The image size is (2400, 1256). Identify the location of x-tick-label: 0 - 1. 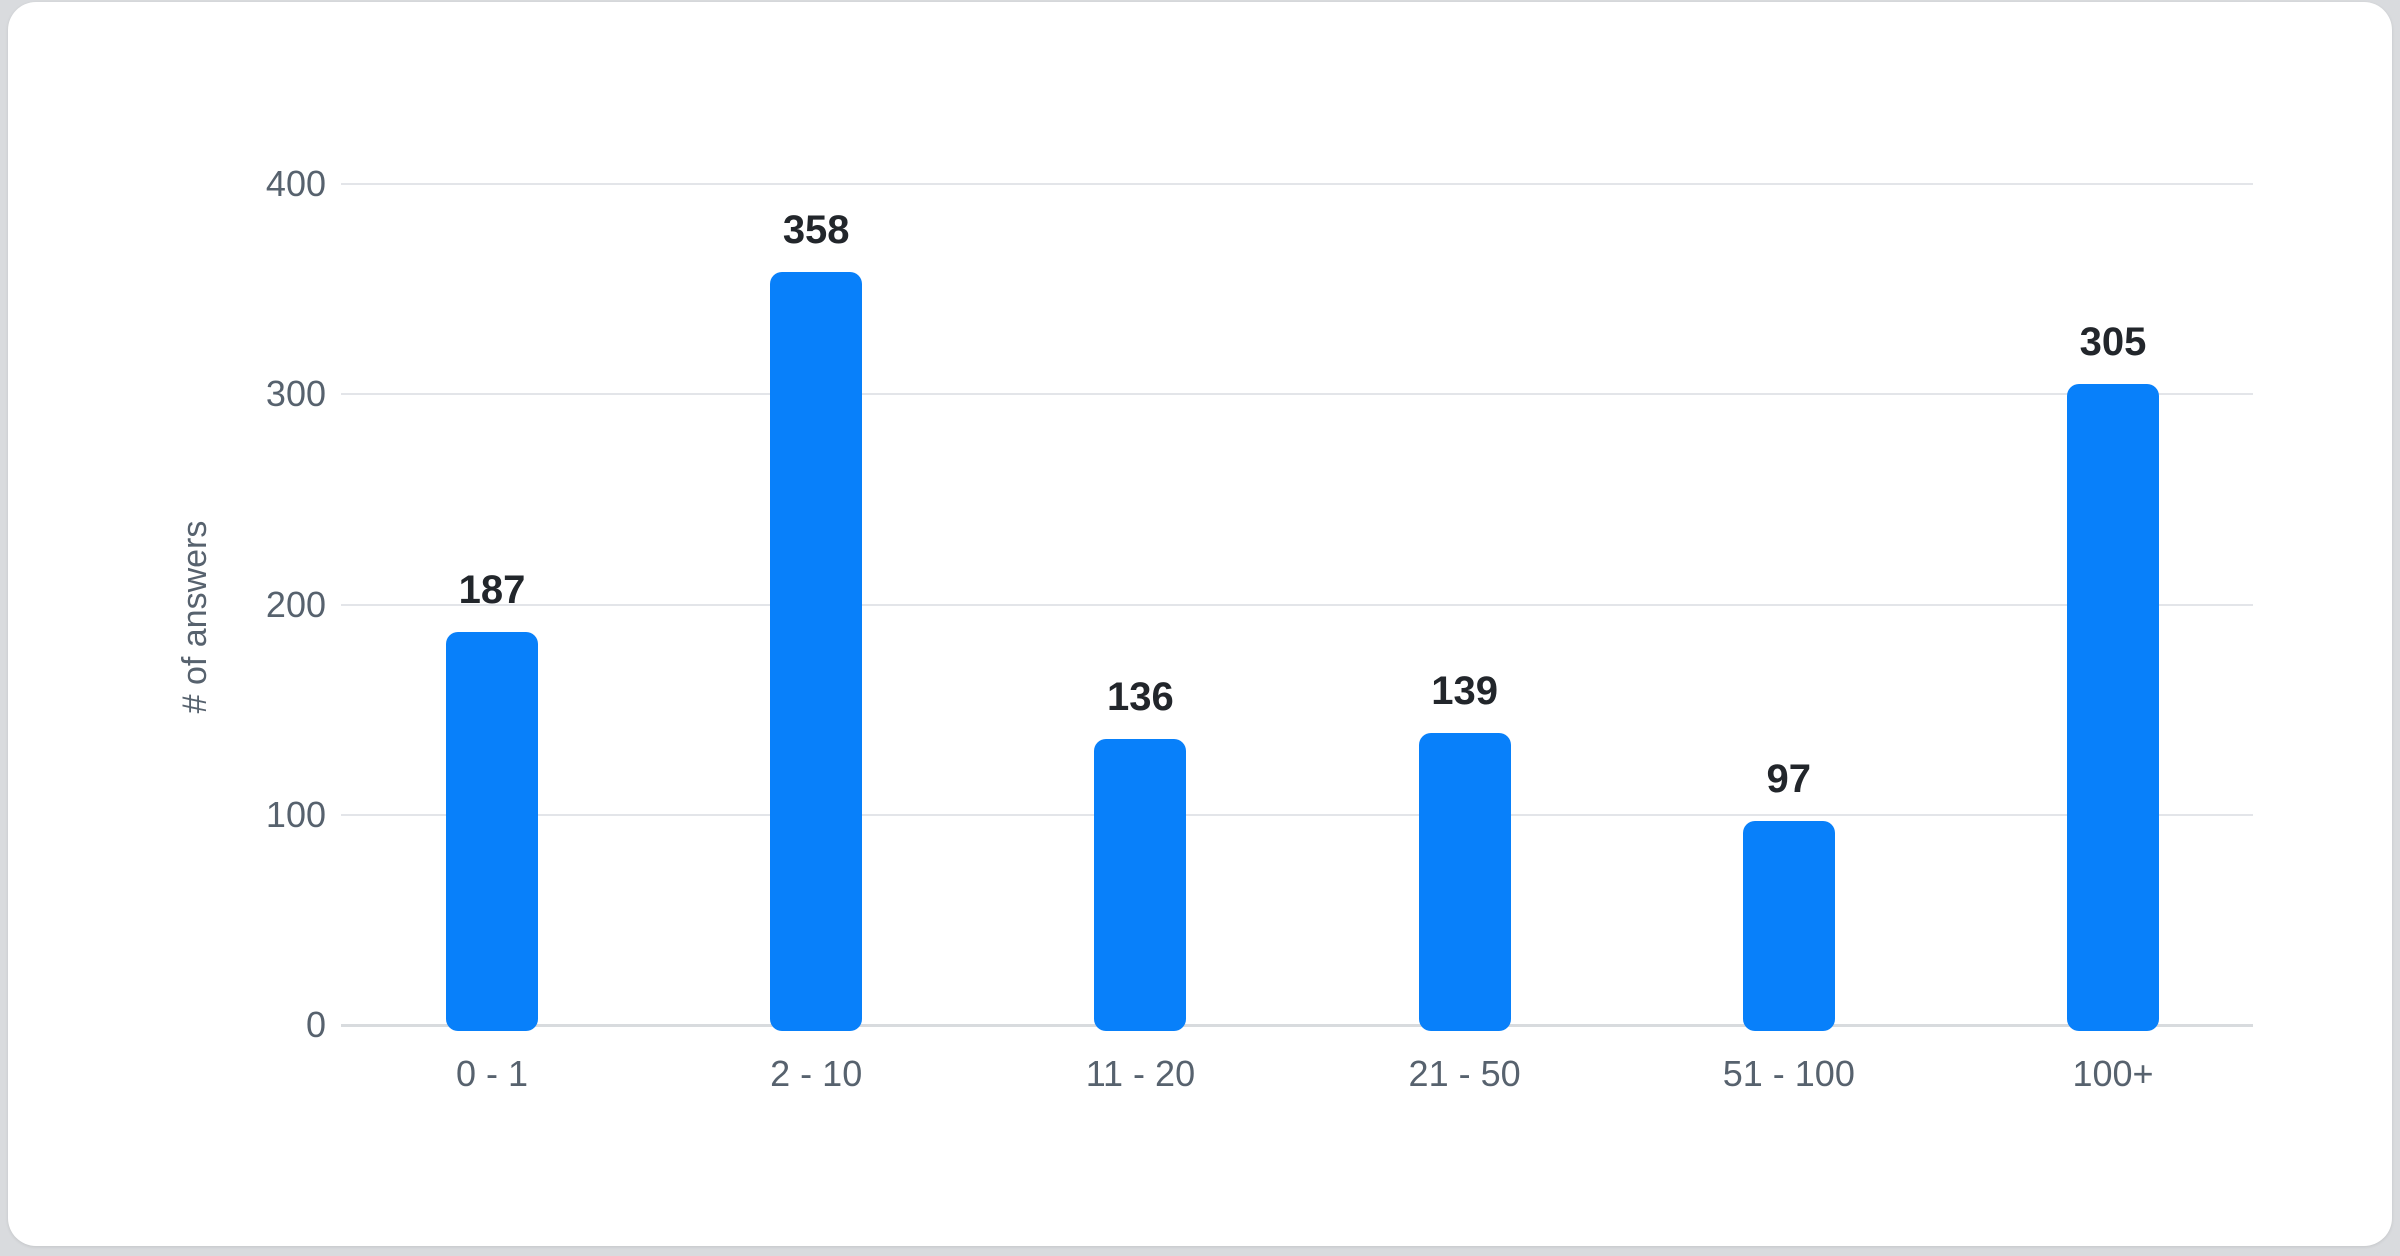
(492, 1073).